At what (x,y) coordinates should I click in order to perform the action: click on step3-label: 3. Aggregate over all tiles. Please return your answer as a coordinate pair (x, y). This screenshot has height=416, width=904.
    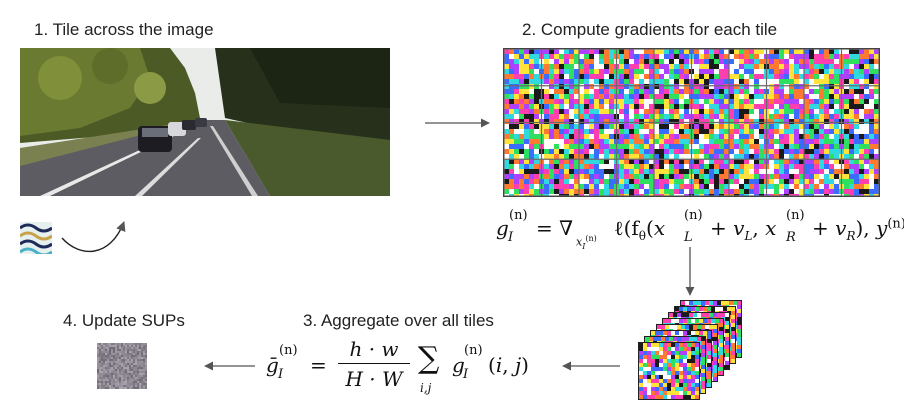
    Looking at the image, I should click on (398, 320).